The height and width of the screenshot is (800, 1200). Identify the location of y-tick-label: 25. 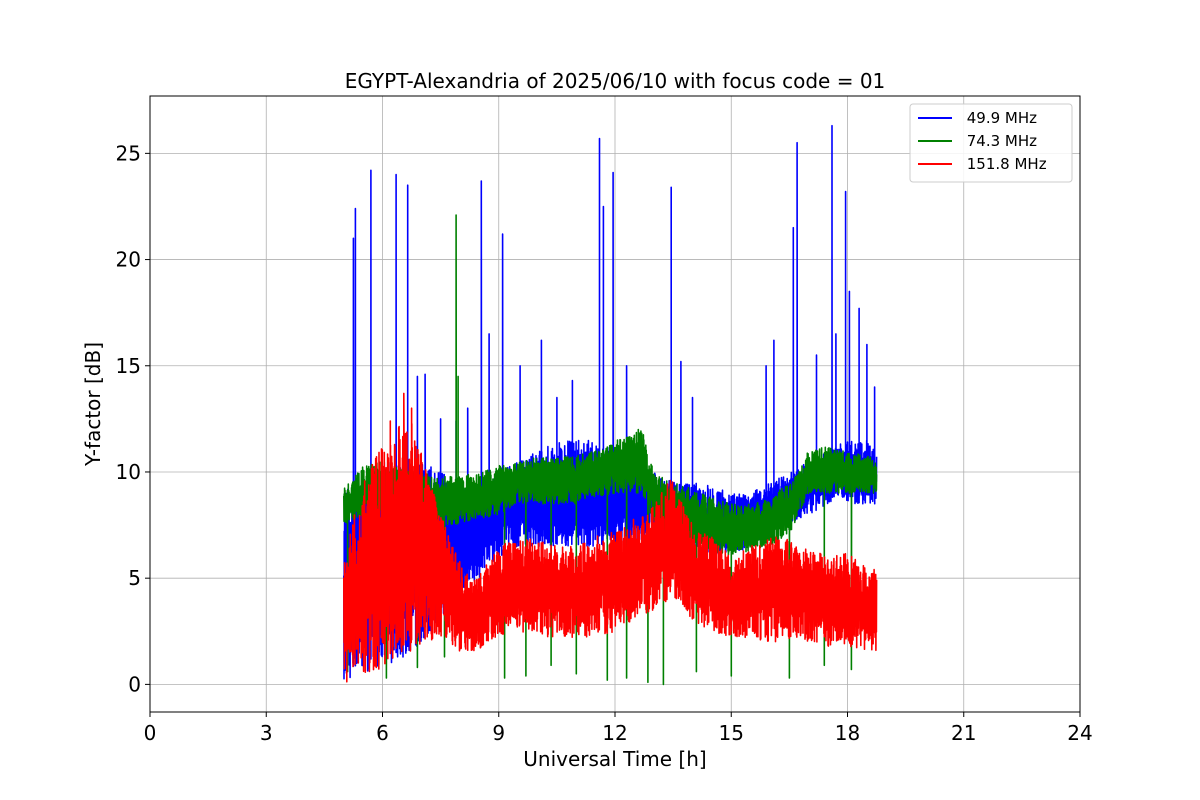
(128, 153).